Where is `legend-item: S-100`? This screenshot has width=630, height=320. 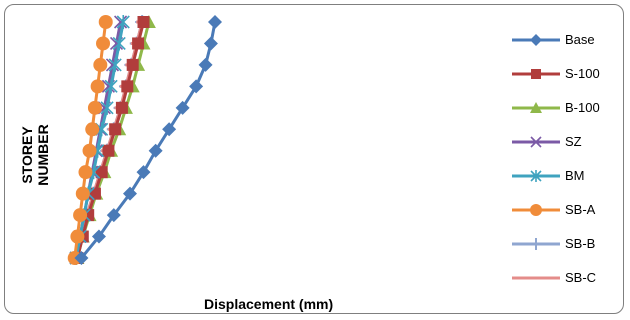
legend-item: S-100 is located at coordinates (565, 74).